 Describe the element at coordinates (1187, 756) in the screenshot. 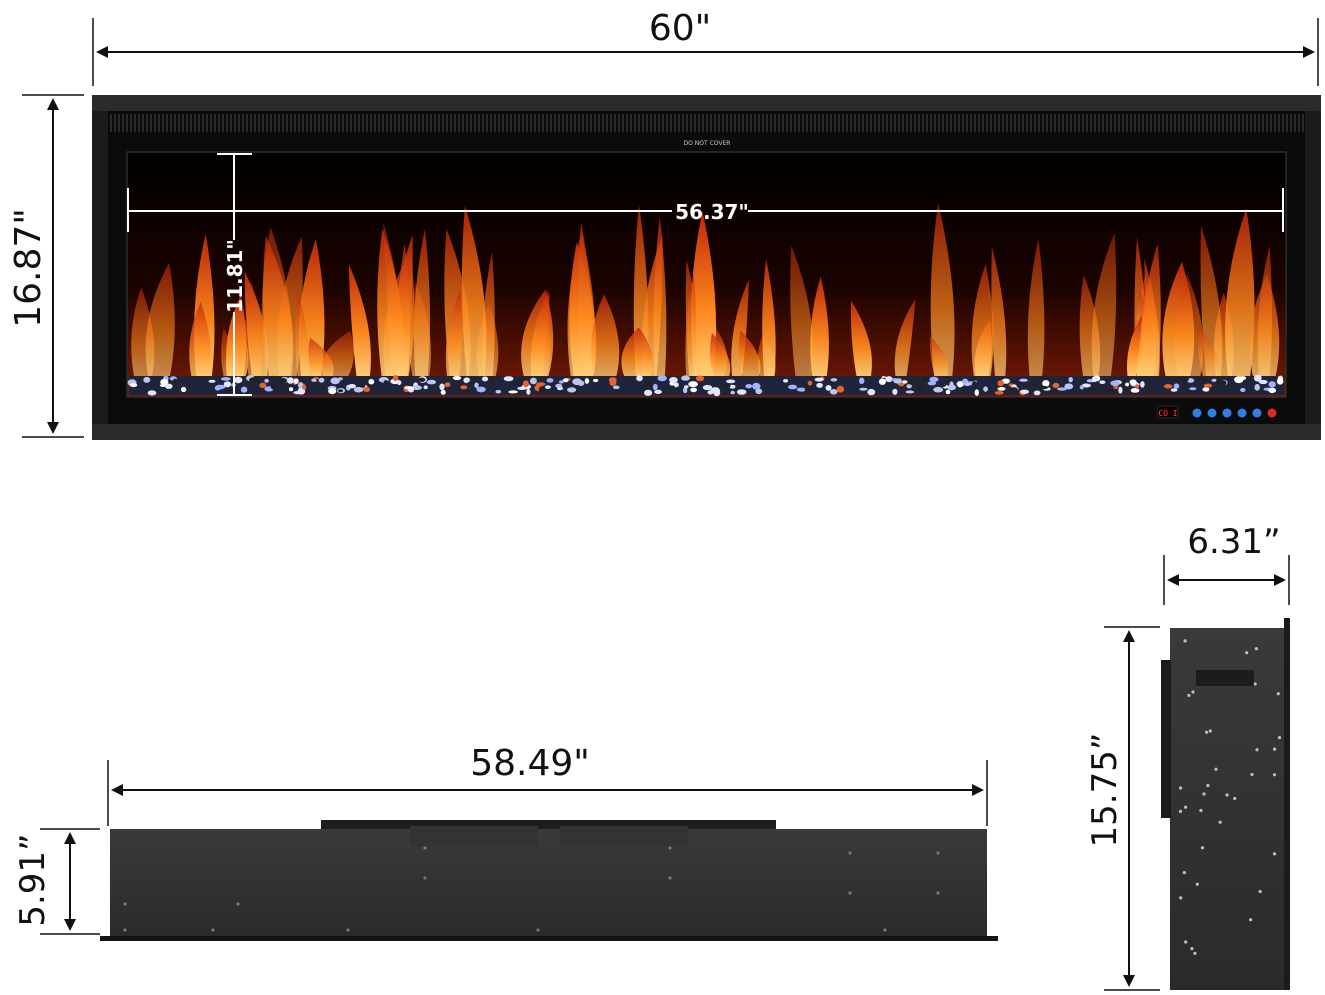

I see `side-view: 6.31” 15.75”` at that location.